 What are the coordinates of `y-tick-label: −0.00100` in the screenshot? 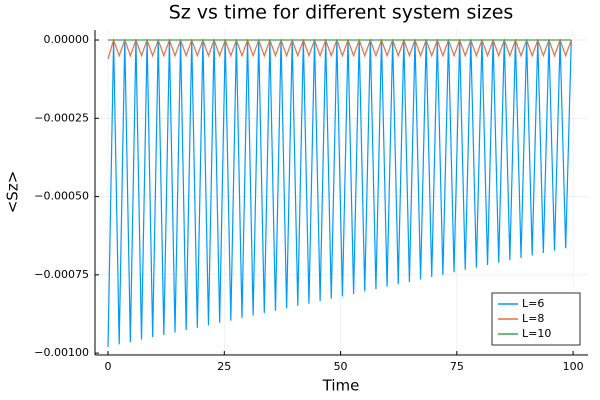 It's located at (61, 352).